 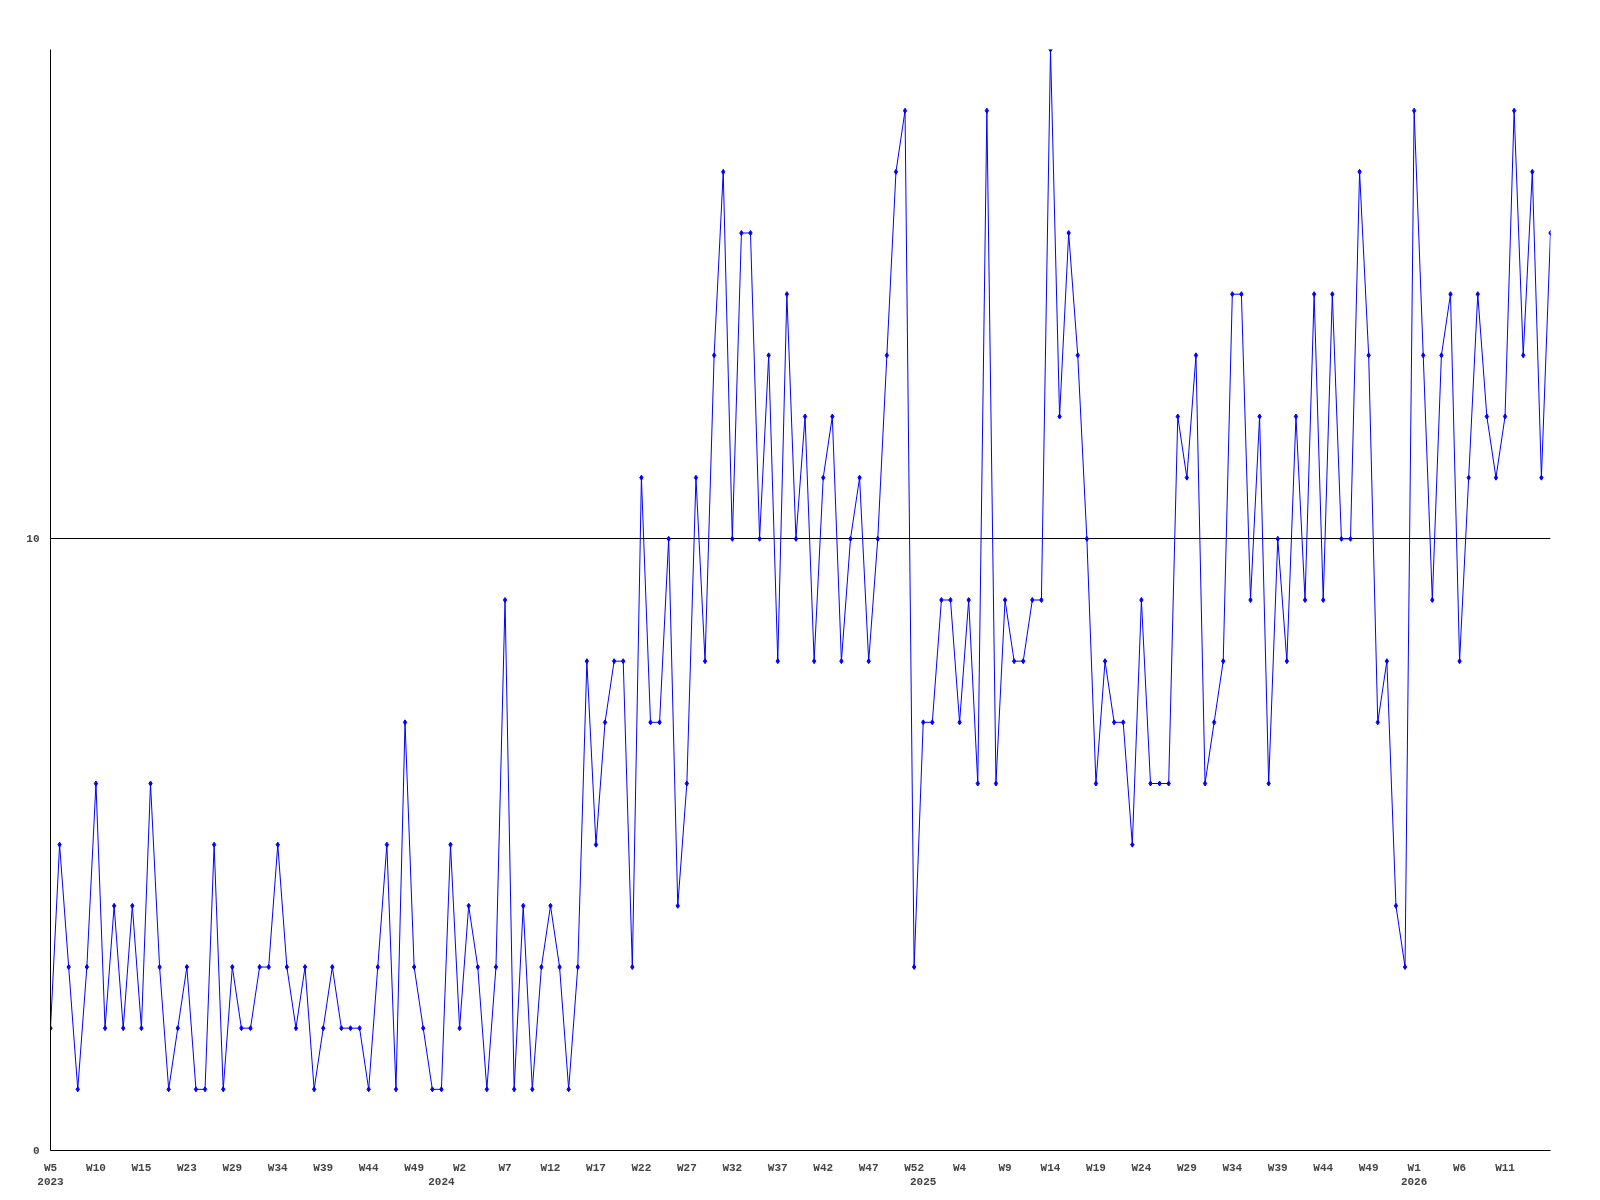 I want to click on x-tick-label: W7, so click(x=505, y=1167).